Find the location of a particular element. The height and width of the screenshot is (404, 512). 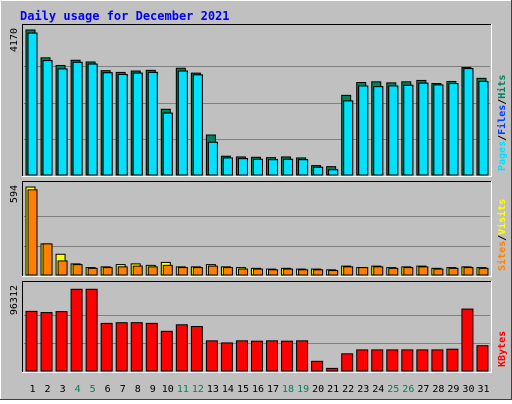

legend-hits_files_pages: Pages/Files/Hits is located at coordinates (502, 123).